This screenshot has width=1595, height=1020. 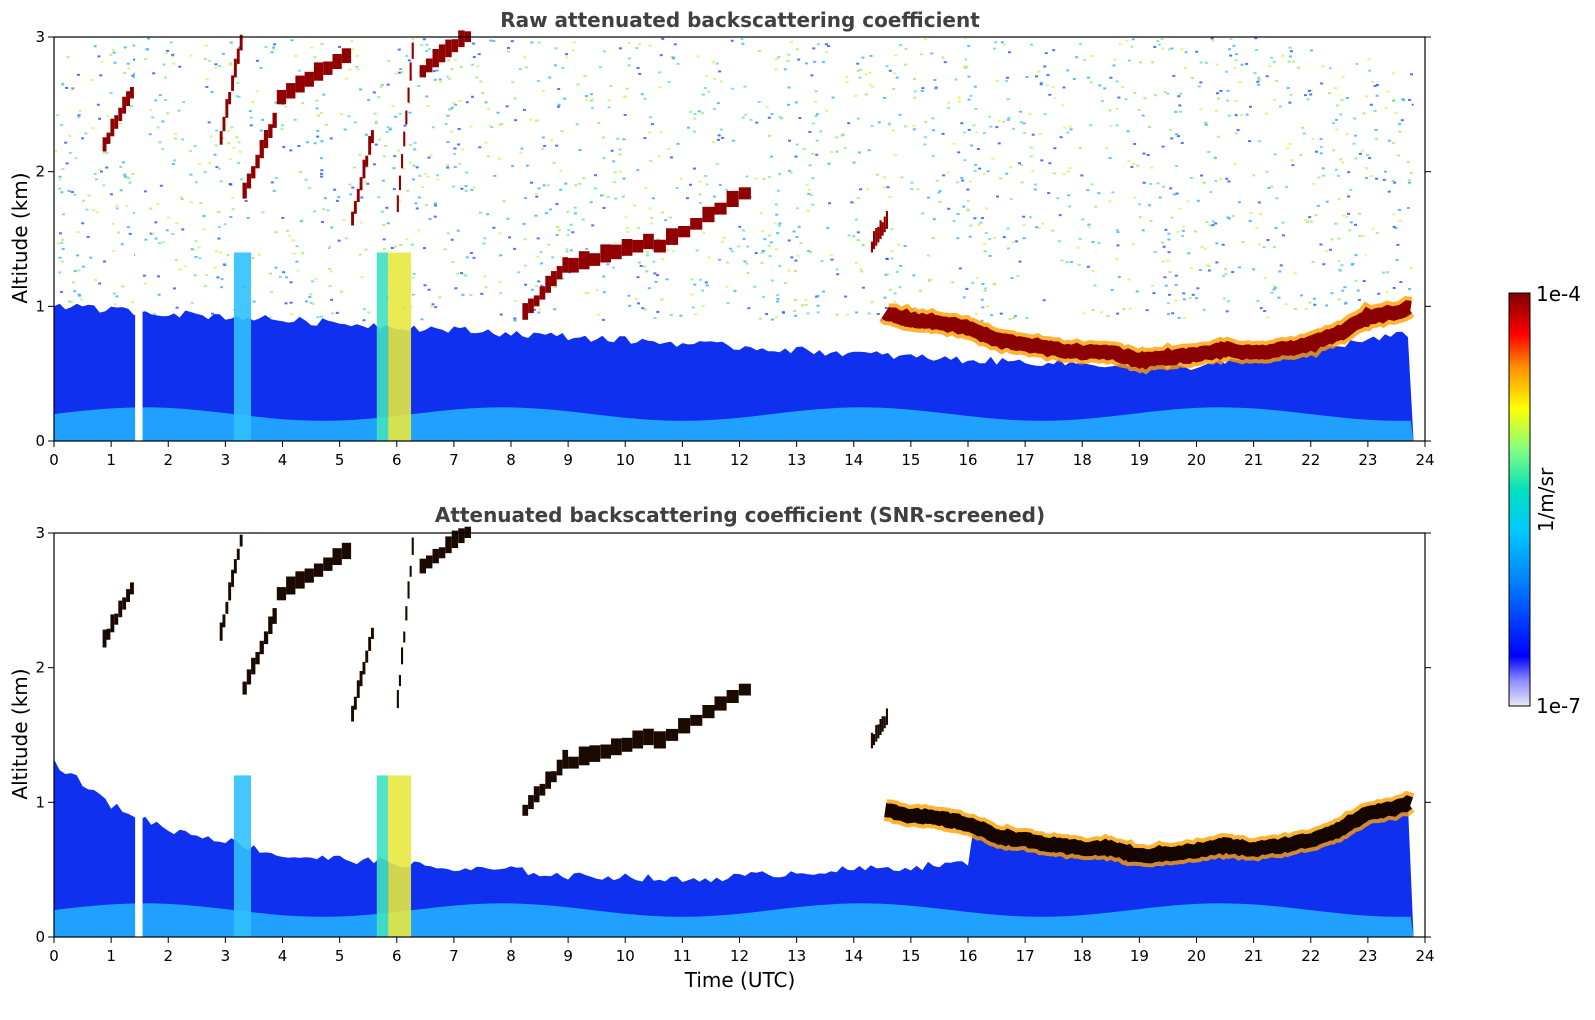 I want to click on screened-no-data-end, so click(x=1419, y=735).